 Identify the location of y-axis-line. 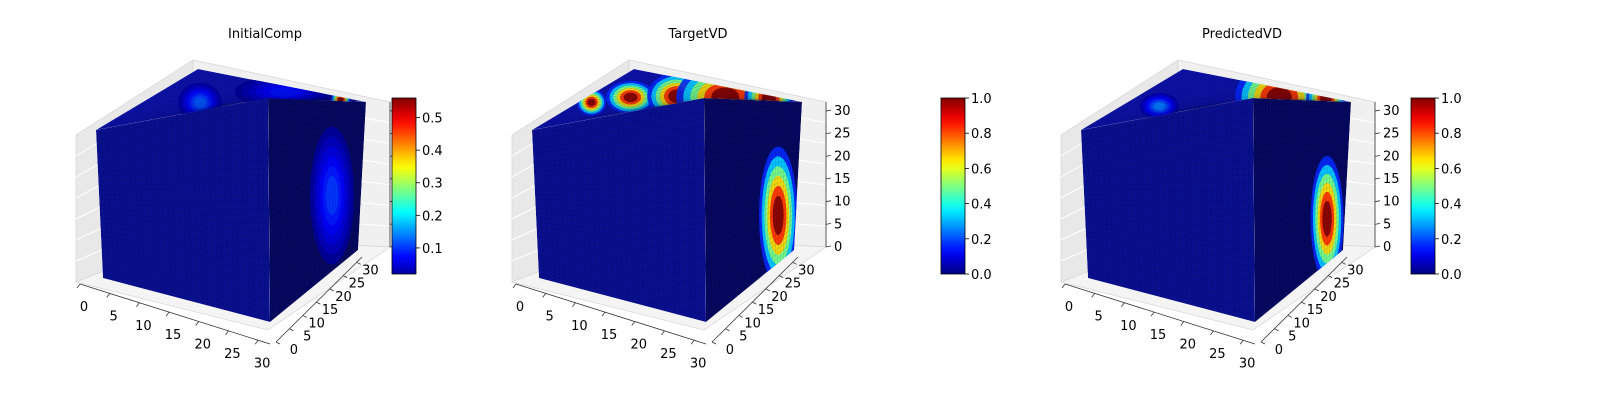
(1304, 299).